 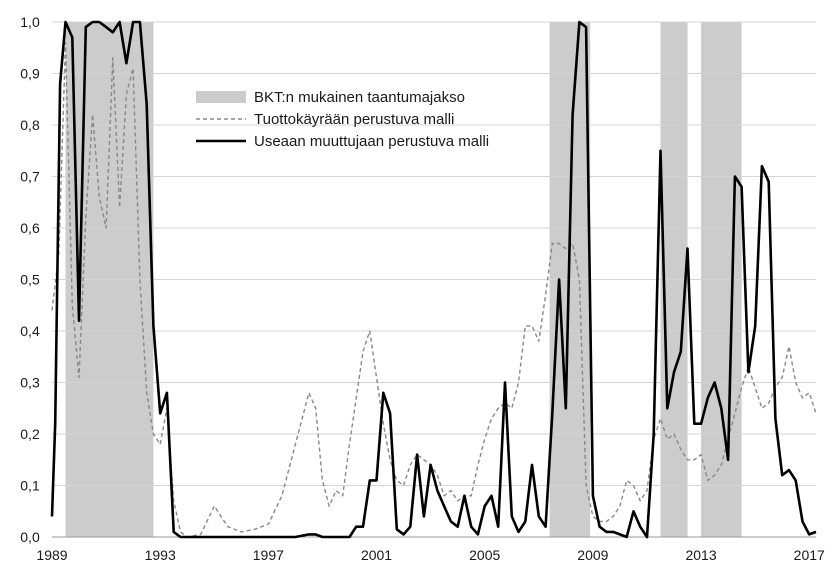 I want to click on x-tick-label: 1993, so click(x=160, y=555).